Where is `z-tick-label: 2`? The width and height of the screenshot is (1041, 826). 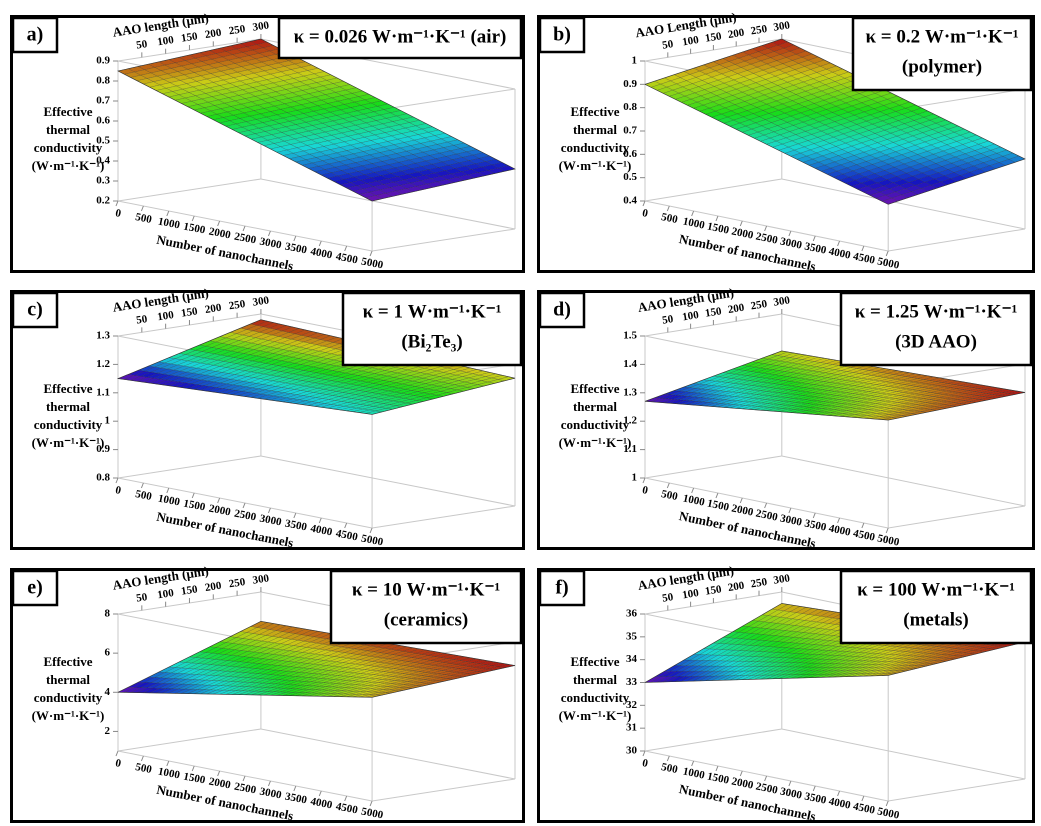
z-tick-label: 2 is located at coordinates (108, 731).